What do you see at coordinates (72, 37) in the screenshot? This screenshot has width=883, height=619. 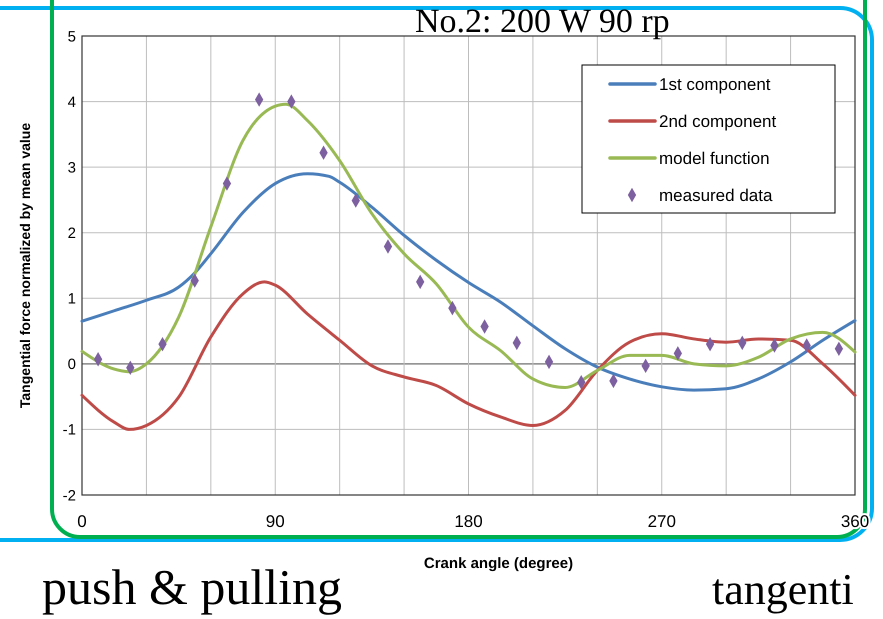 I see `y-tick-label: 5` at bounding box center [72, 37].